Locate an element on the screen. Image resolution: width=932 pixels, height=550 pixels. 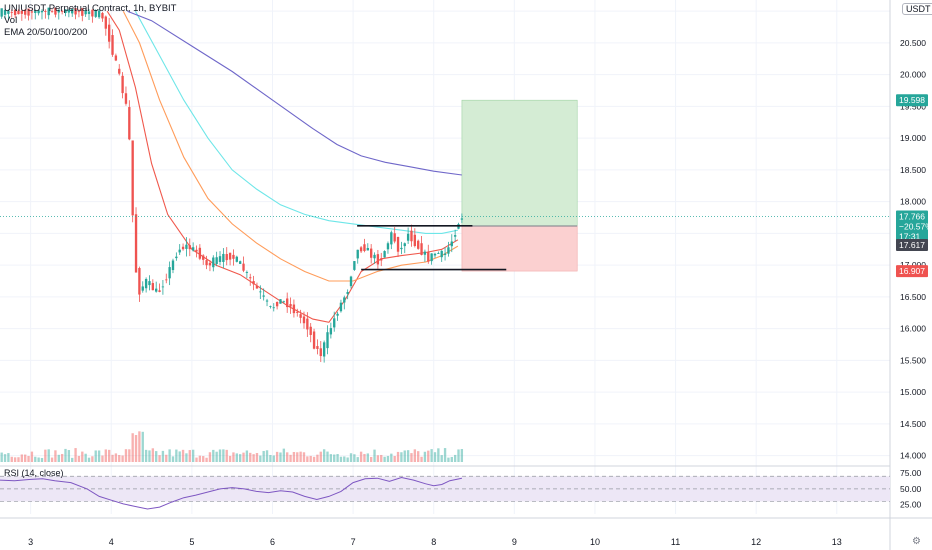
time-tick-label: 8 is located at coordinates (433, 542).